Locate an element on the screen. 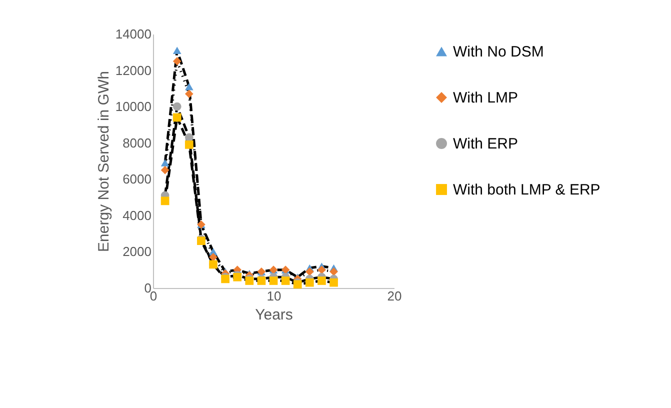 Image resolution: width=671 pixels, height=408 pixels. legend-label: With LMP is located at coordinates (485, 98).